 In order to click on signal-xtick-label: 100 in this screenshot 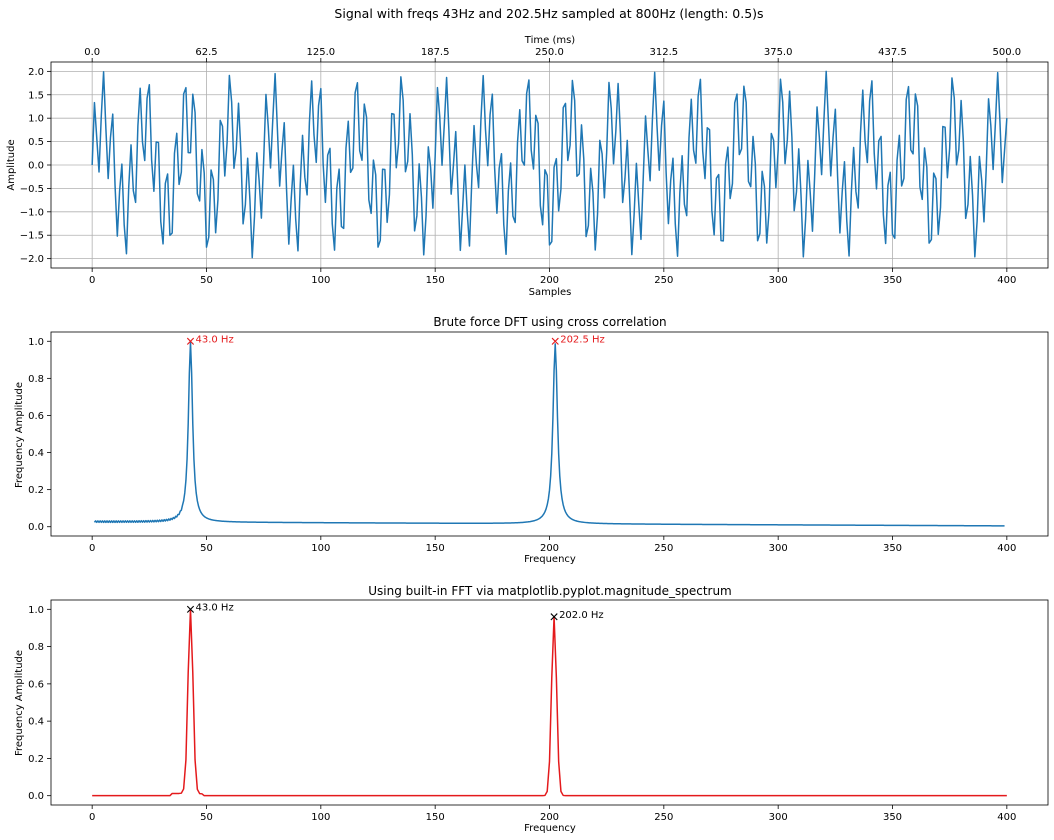, I will do `click(320, 280)`.